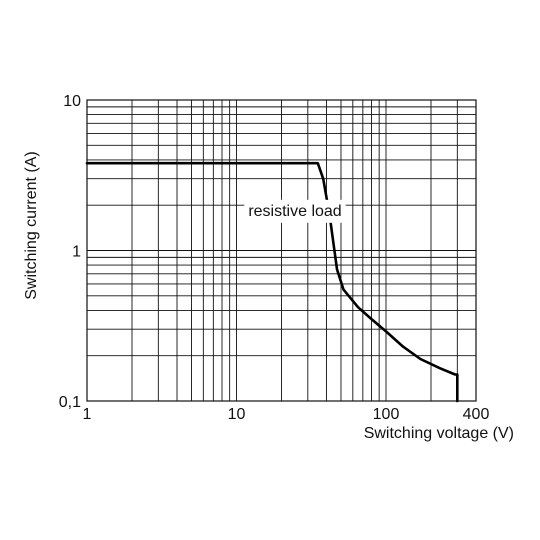 Image resolution: width=540 pixels, height=540 pixels. I want to click on y-tick-labels: 0,1 1 10, so click(70, 252).